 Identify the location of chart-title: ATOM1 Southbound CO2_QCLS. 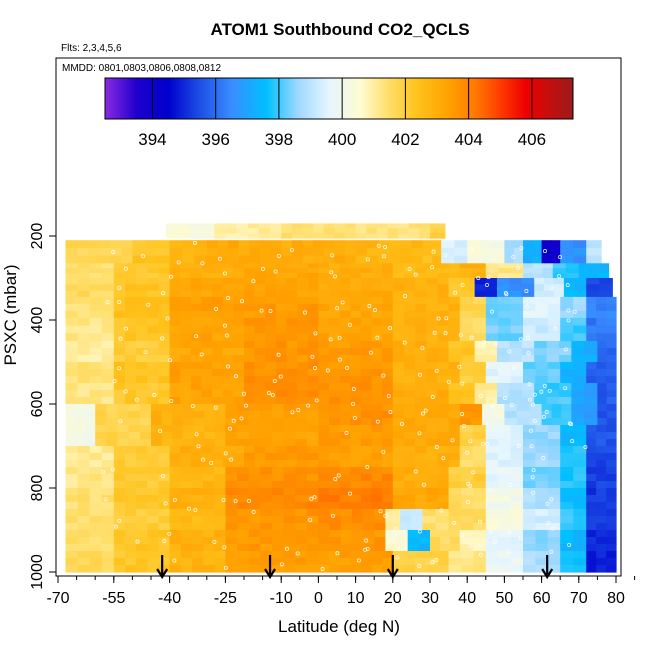
(339, 29).